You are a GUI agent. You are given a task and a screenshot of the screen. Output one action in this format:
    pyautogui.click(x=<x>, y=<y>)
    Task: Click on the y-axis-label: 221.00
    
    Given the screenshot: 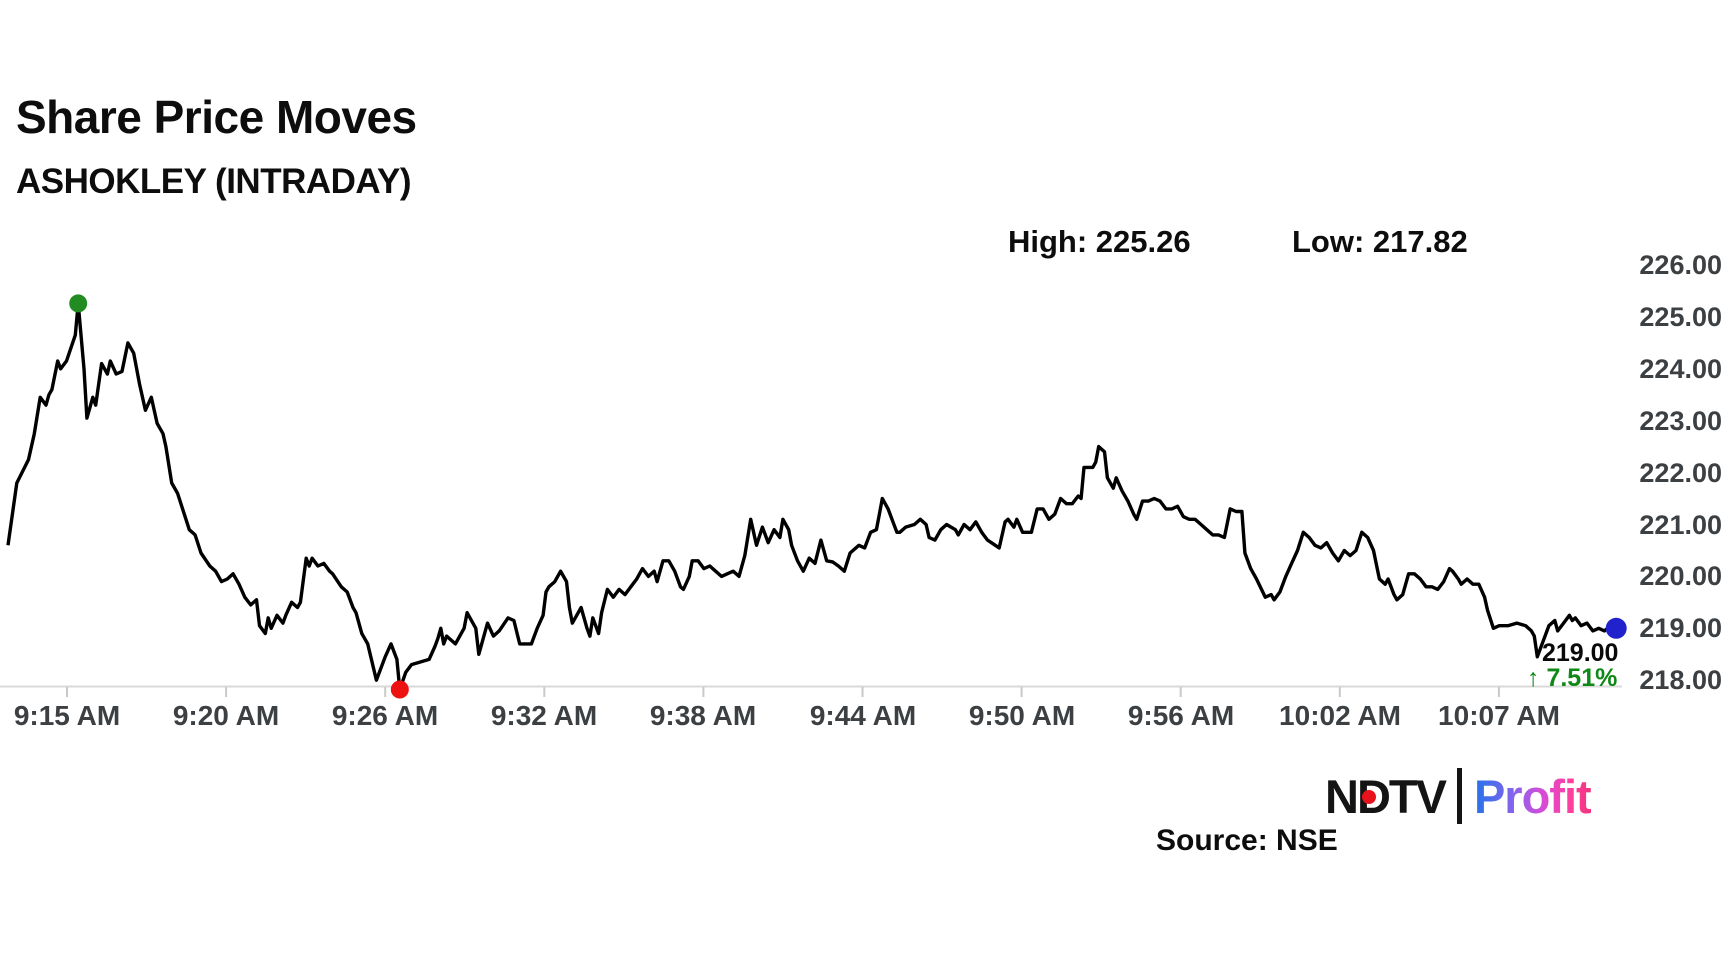 What is the action you would take?
    pyautogui.click(x=1680, y=525)
    